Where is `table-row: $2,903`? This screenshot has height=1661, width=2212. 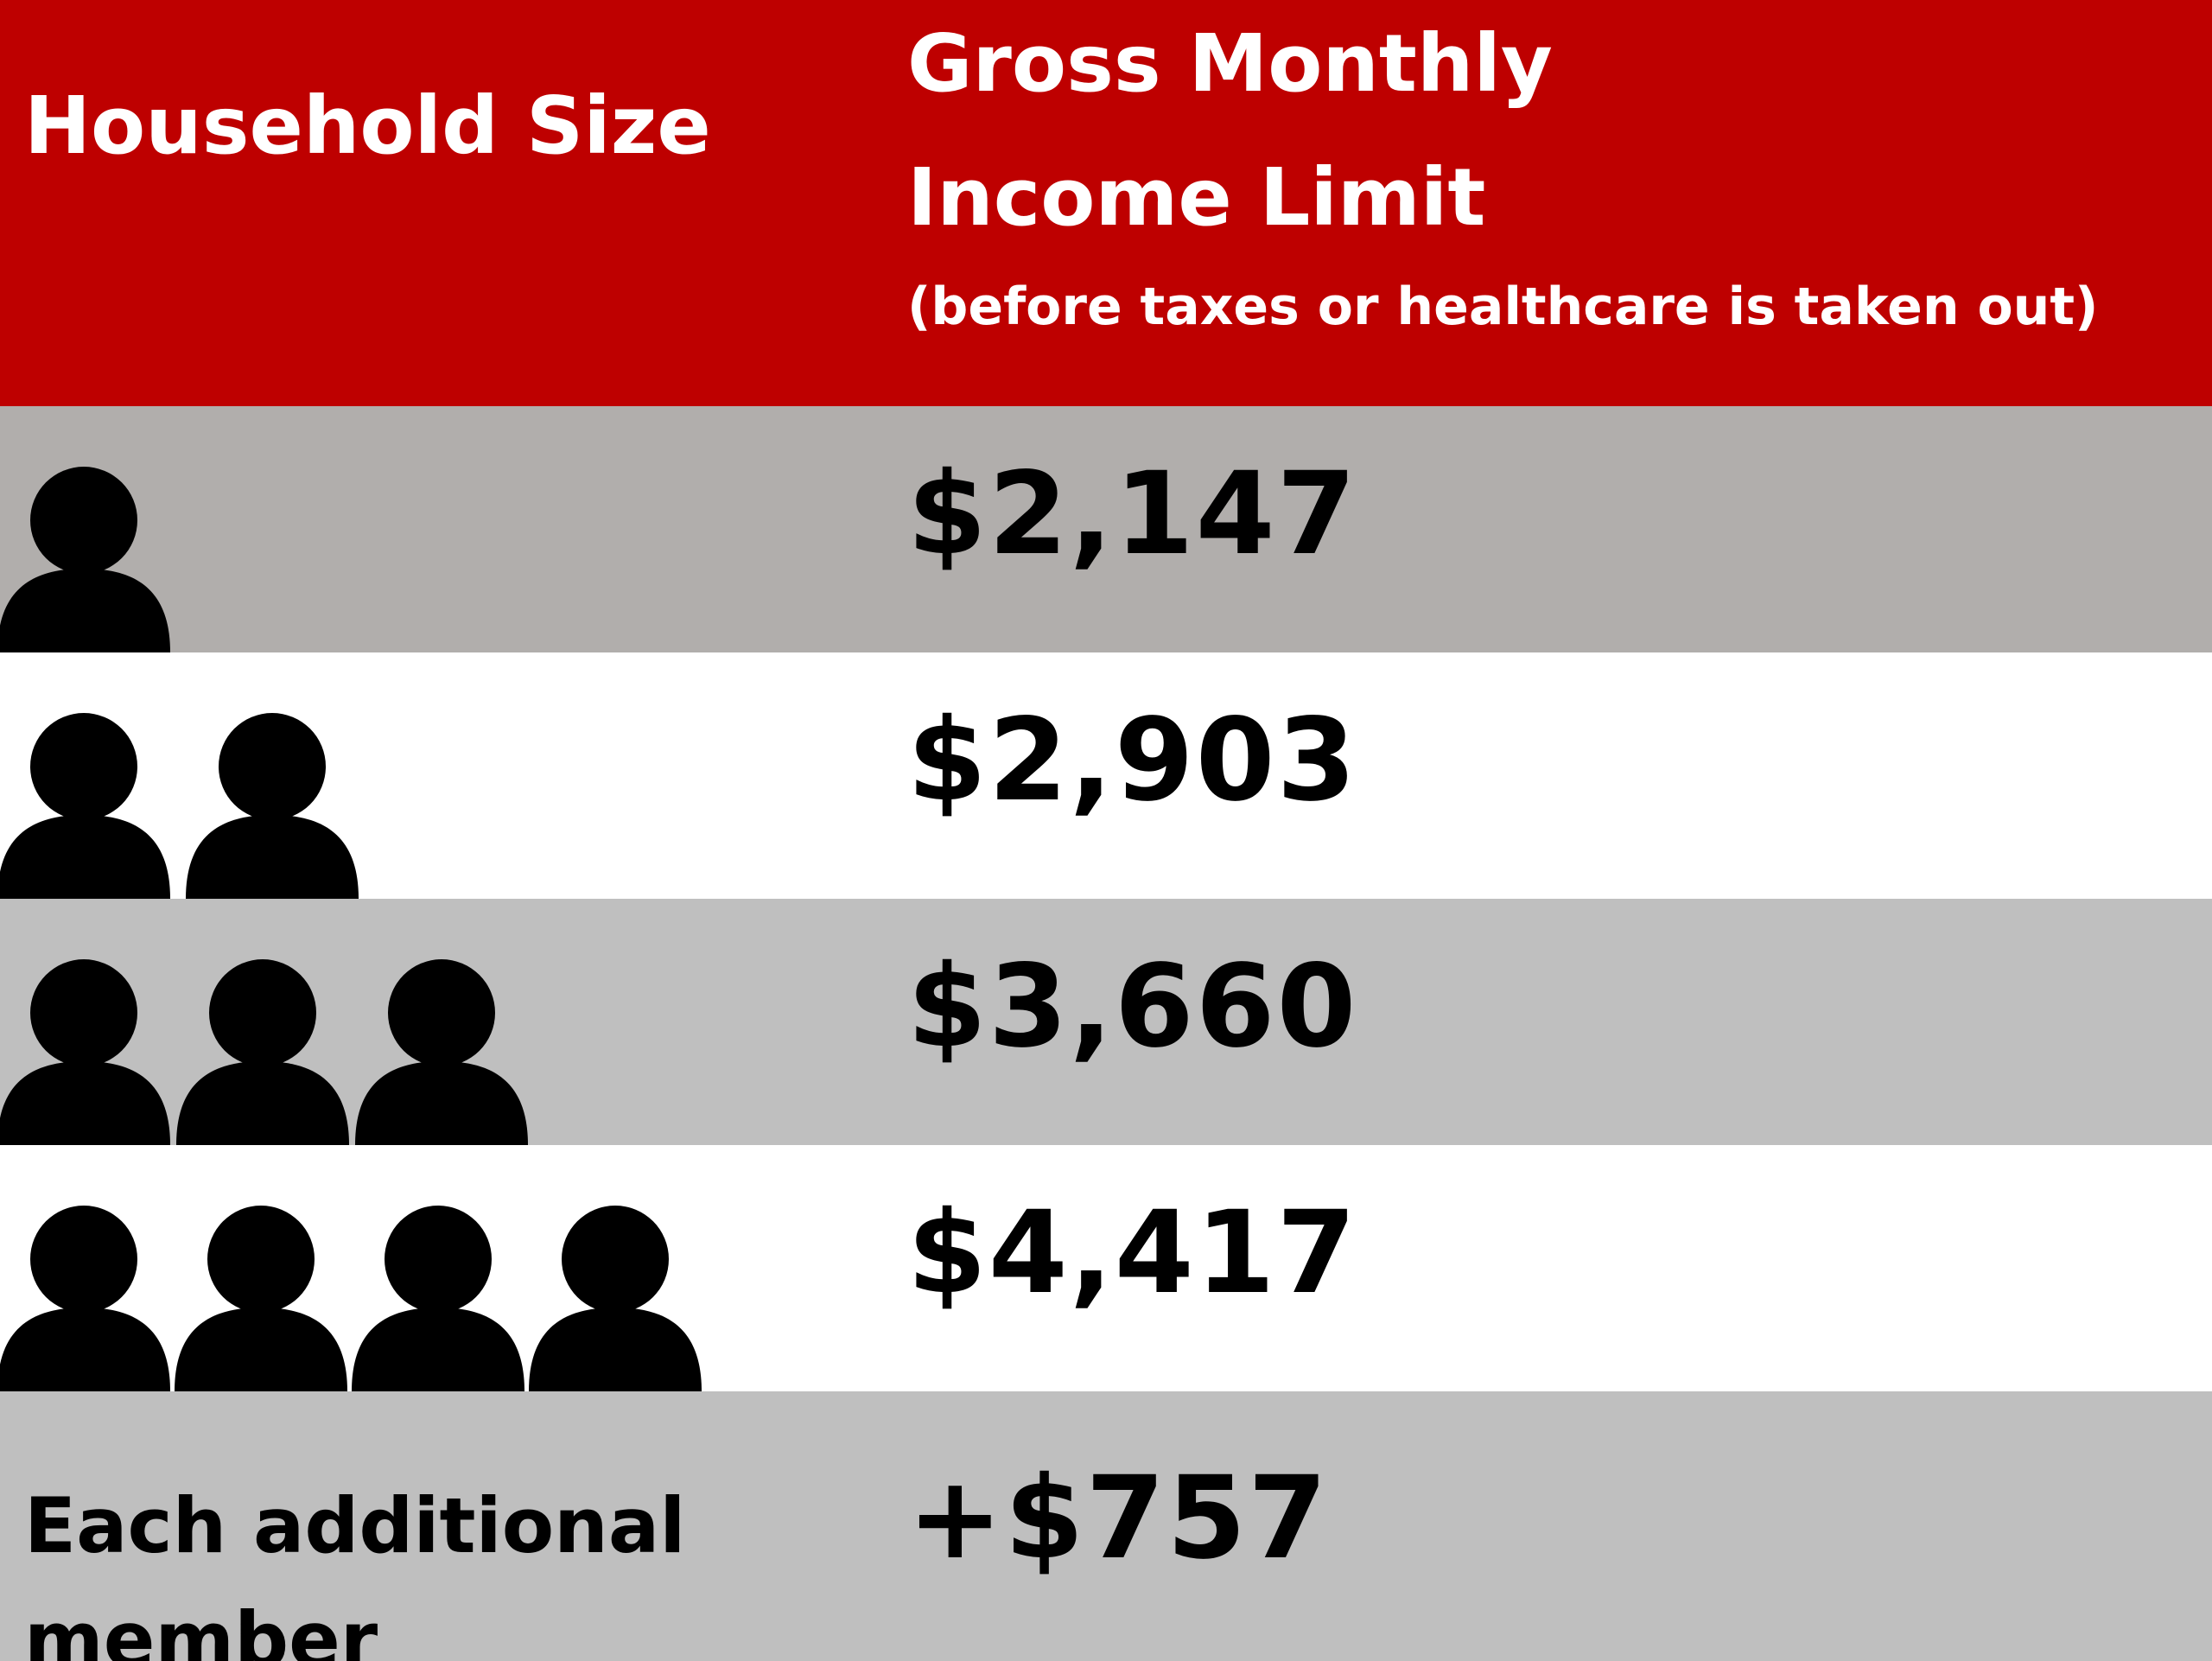 table-row: $2,903 is located at coordinates (1106, 775).